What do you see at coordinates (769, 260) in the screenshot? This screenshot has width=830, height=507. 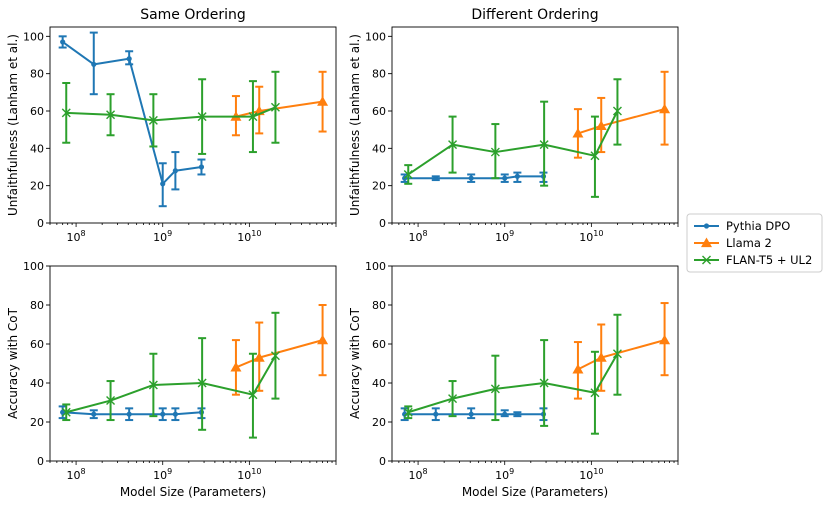 I see `legend-label: FLAN-T5 + UL2` at bounding box center [769, 260].